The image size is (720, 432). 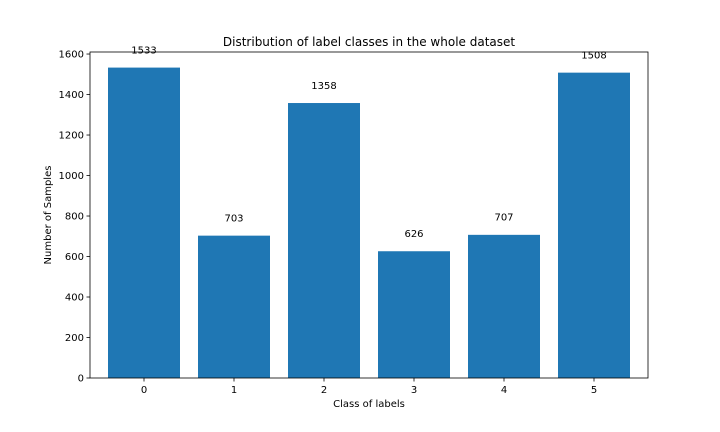 What do you see at coordinates (143, 50) in the screenshot?
I see `data-label-0: 1533` at bounding box center [143, 50].